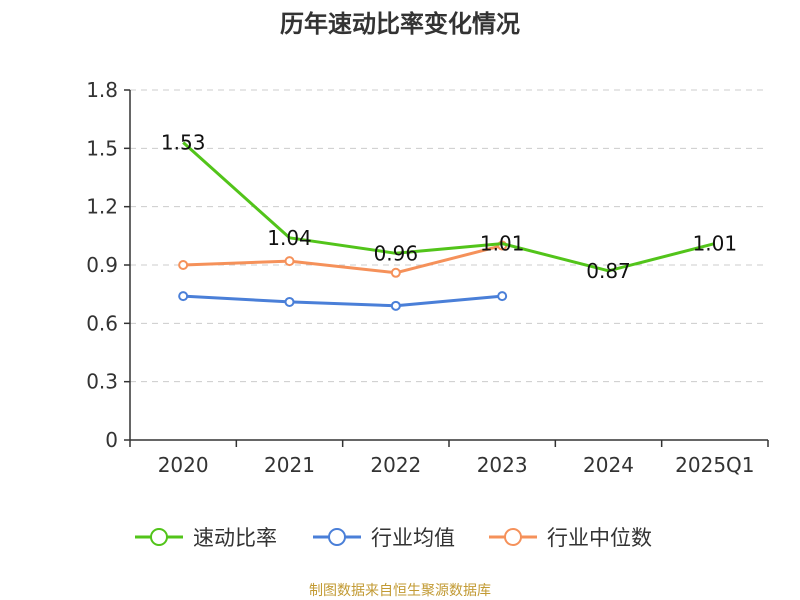  I want to click on data-label: 0.87, so click(608, 271).